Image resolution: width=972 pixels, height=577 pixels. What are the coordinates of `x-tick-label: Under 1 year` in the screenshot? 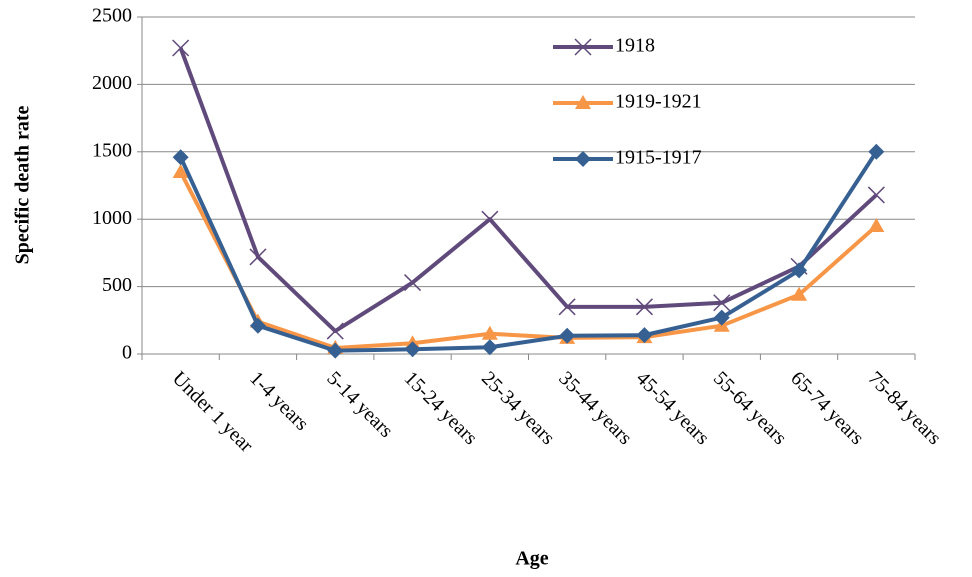 It's located at (213, 412).